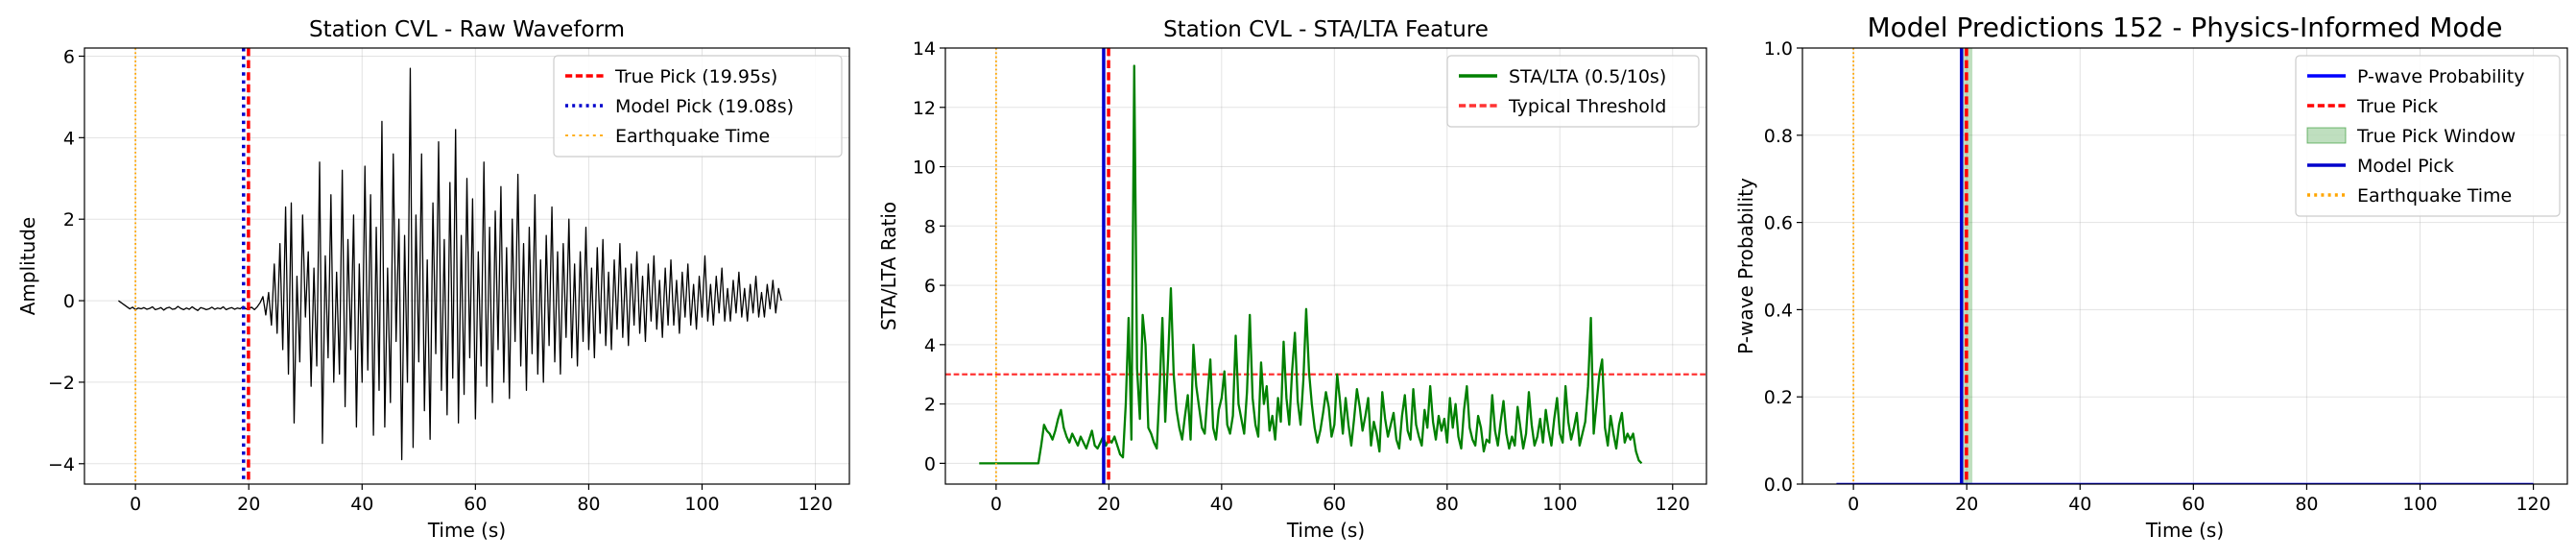 This screenshot has height=559, width=2576. Describe the element at coordinates (704, 106) in the screenshot. I see `legend-label: Model Pick (19.08s)` at that location.